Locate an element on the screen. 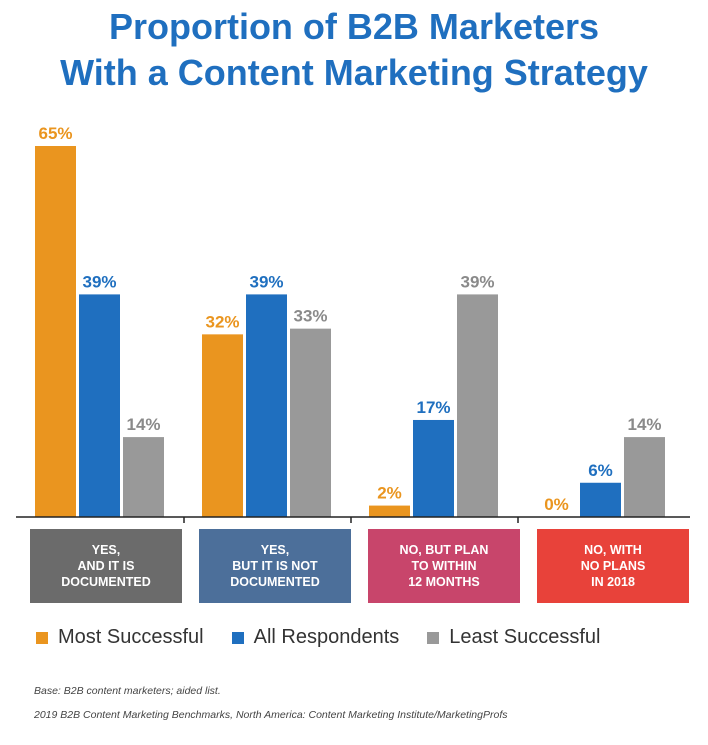 This screenshot has width=708, height=745. legend-swatch-all-respondents is located at coordinates (237, 637).